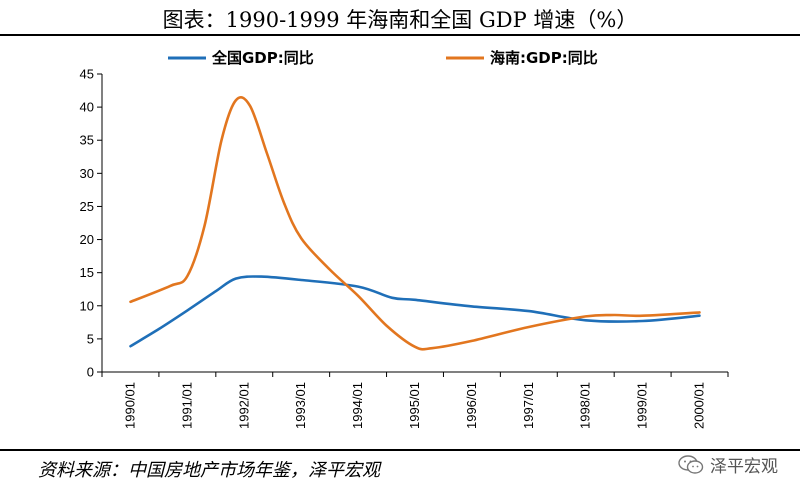 The height and width of the screenshot is (493, 800). What do you see at coordinates (691, 464) in the screenshot?
I see `wechat-icon` at bounding box center [691, 464].